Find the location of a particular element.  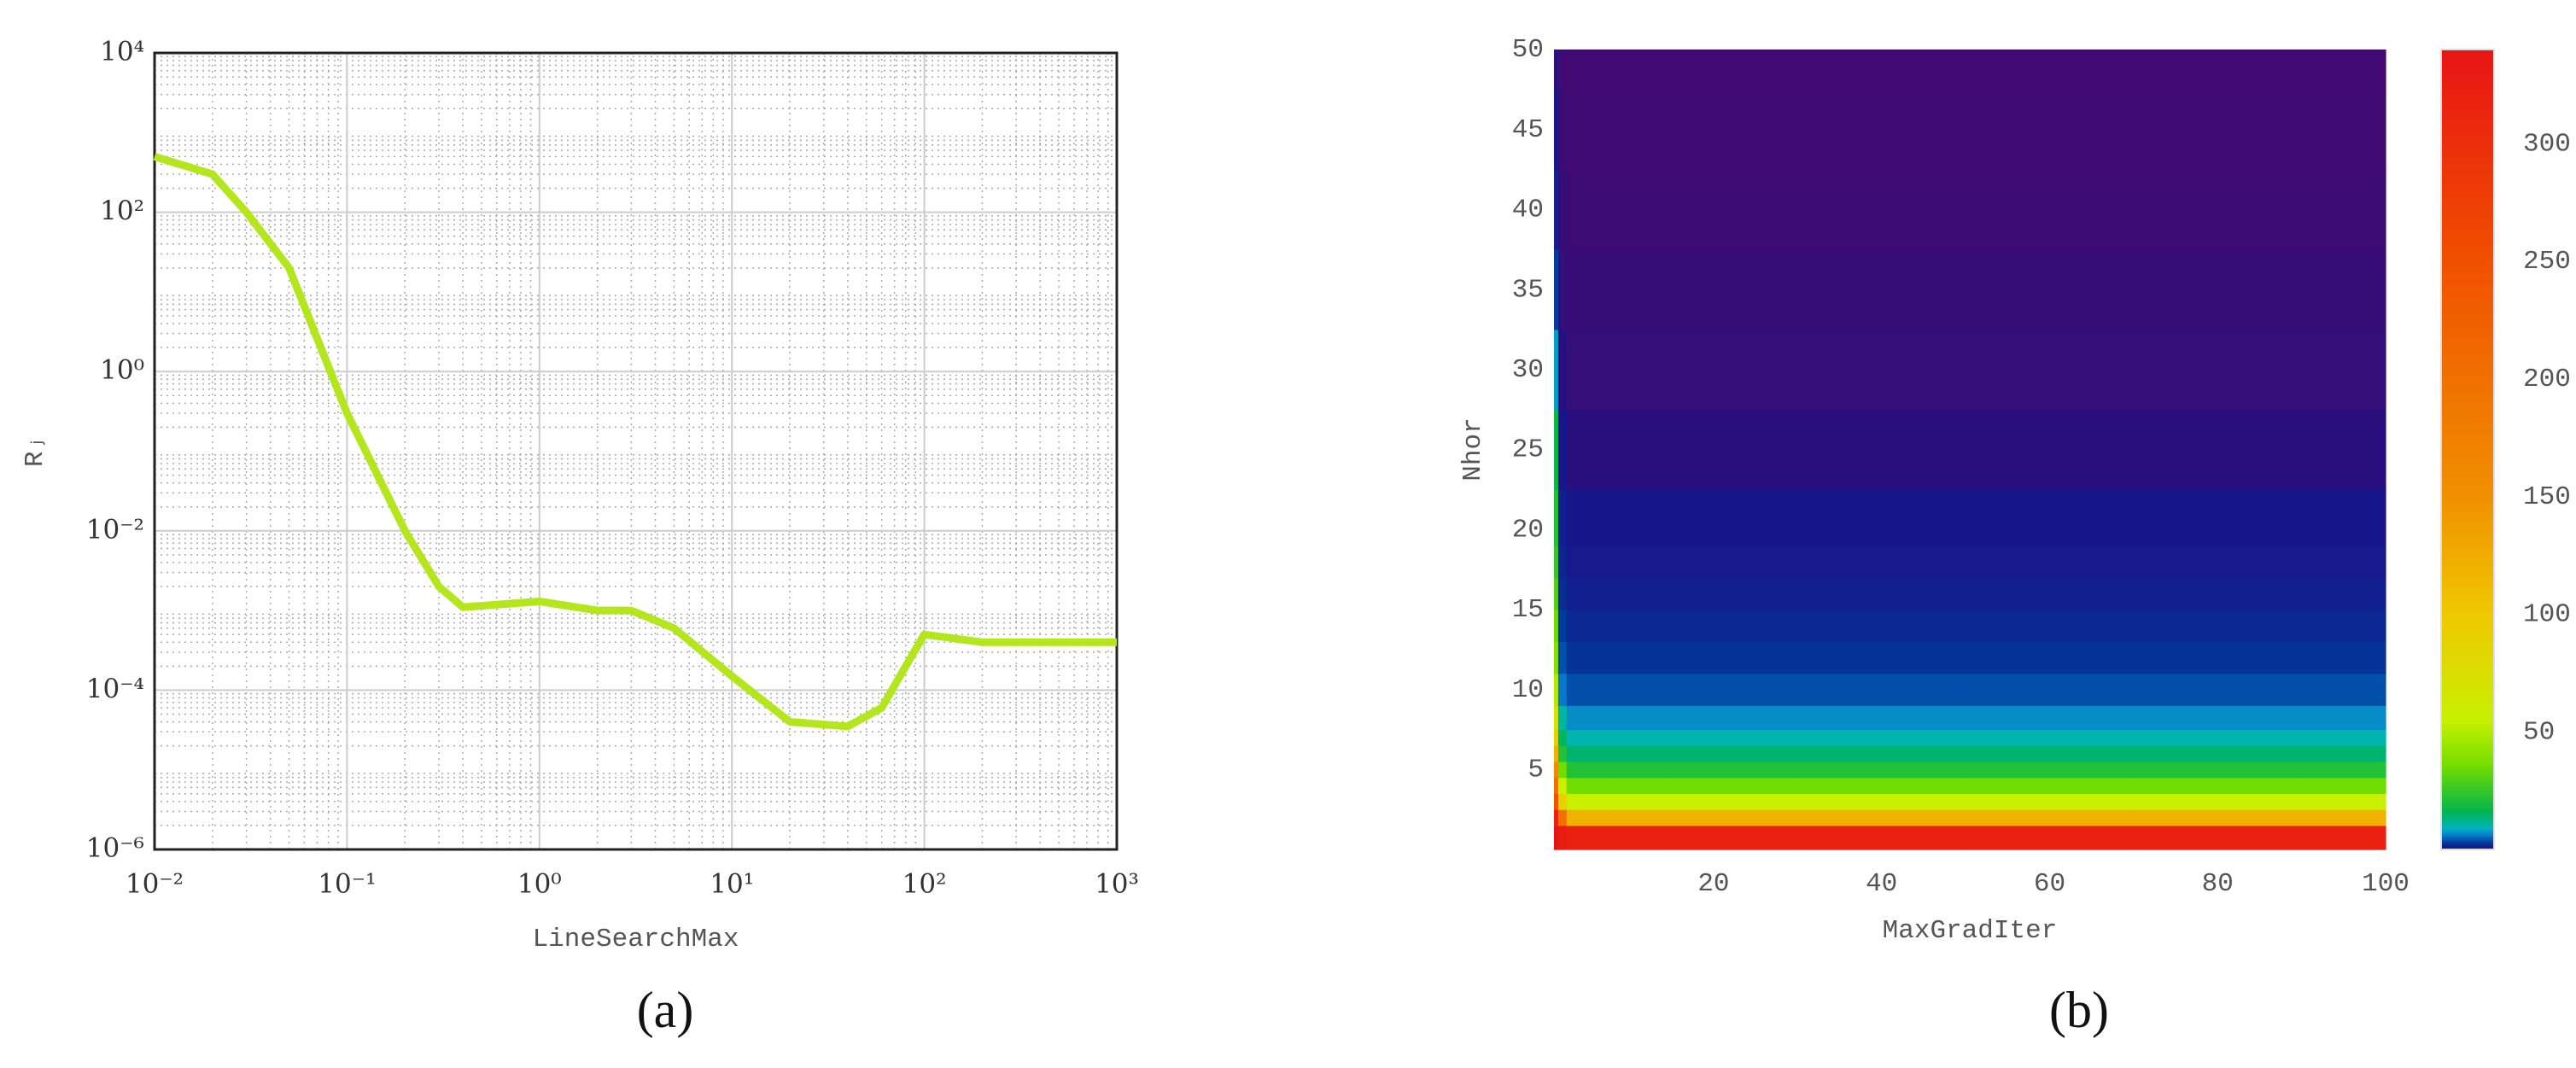

y-tick-label: 35 is located at coordinates (1528, 290).